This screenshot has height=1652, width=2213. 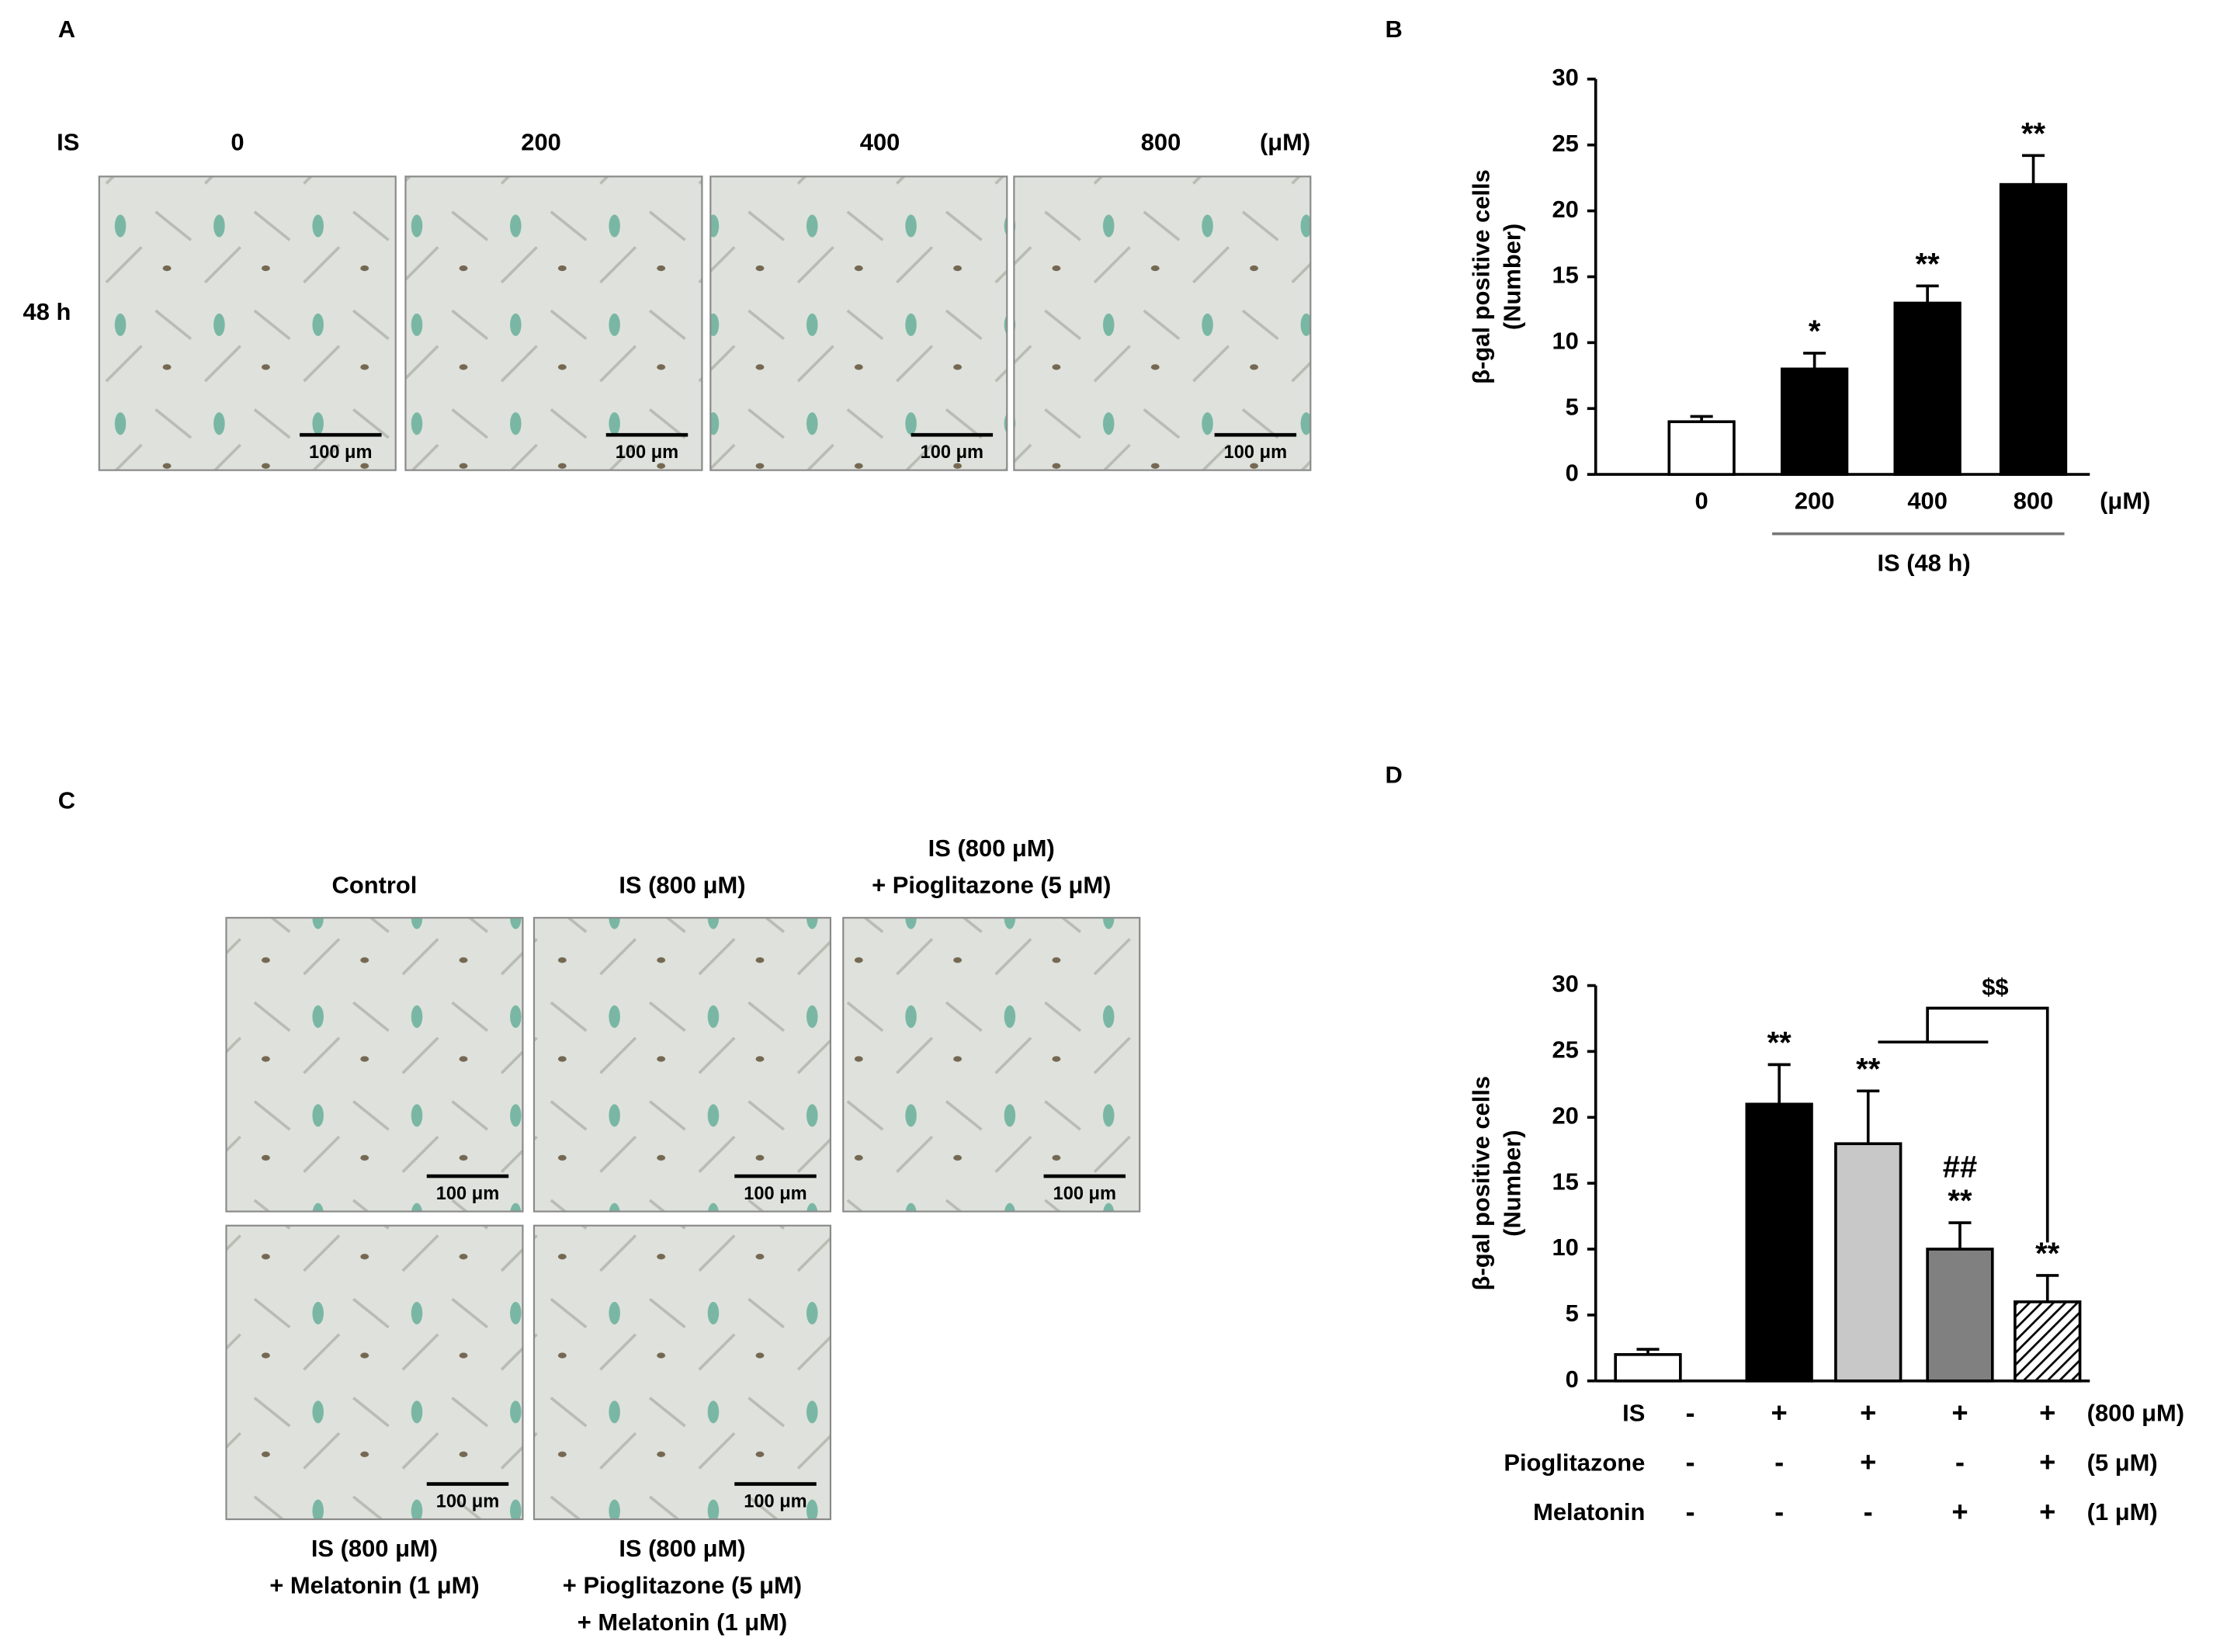 What do you see at coordinates (1393, 775) in the screenshot?
I see `panel-letter: D` at bounding box center [1393, 775].